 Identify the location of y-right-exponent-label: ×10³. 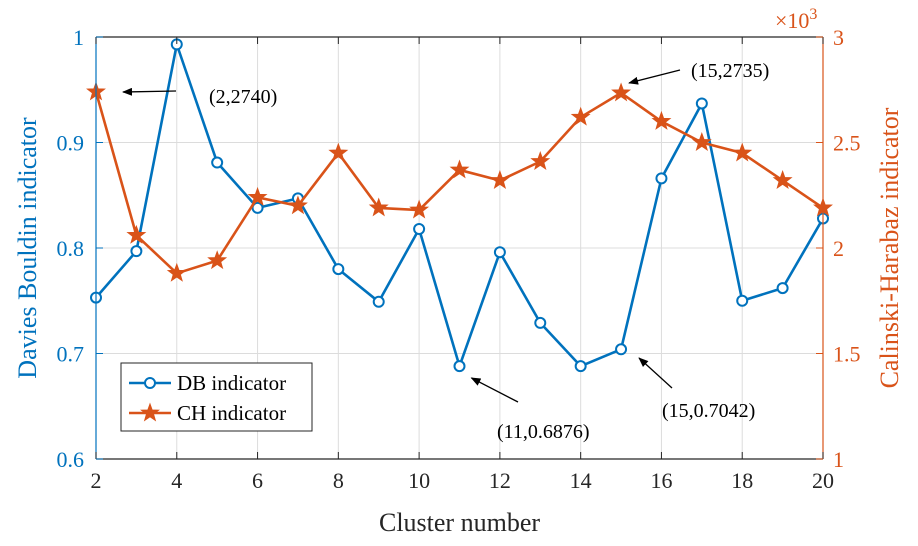
(796, 19).